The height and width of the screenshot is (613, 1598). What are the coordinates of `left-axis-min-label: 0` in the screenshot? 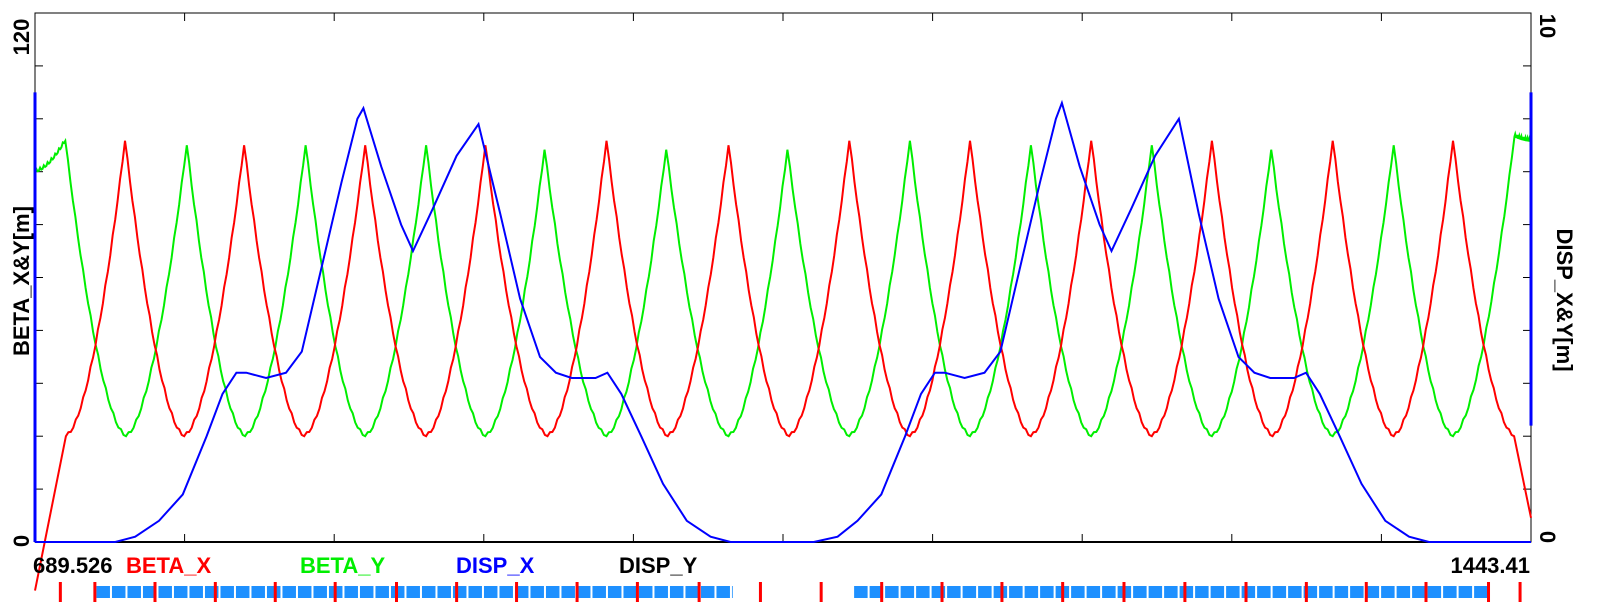 It's located at (21, 541).